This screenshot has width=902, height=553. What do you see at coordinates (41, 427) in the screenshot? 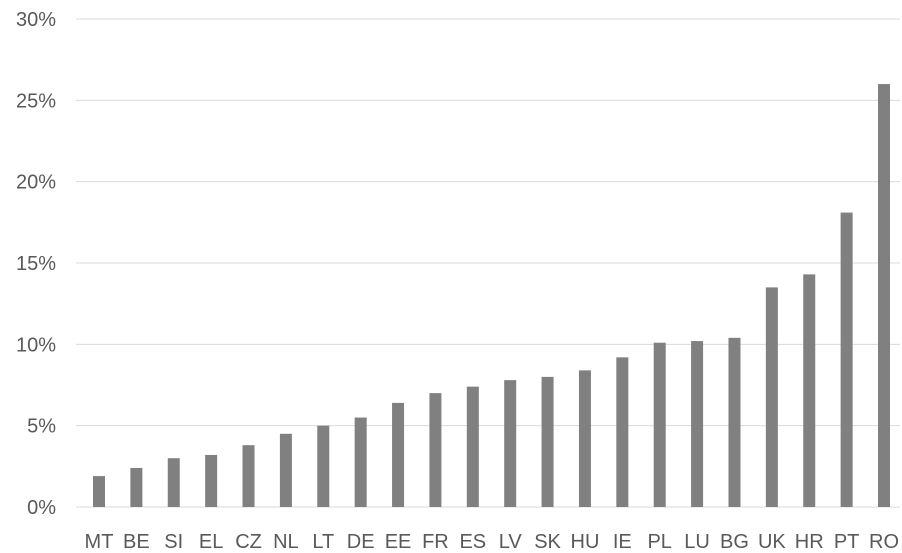
I see `y-tick-label: 5%` at bounding box center [41, 427].